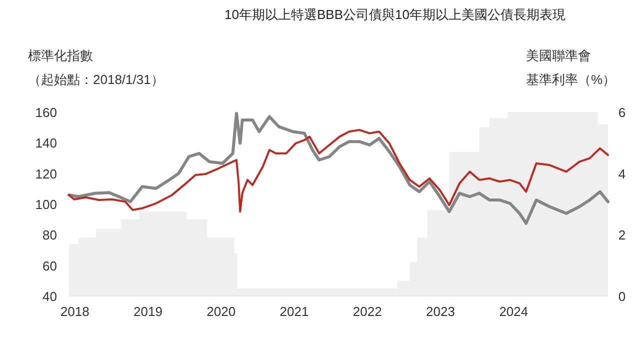  I want to click on y-tick-label: 140, so click(46, 143).